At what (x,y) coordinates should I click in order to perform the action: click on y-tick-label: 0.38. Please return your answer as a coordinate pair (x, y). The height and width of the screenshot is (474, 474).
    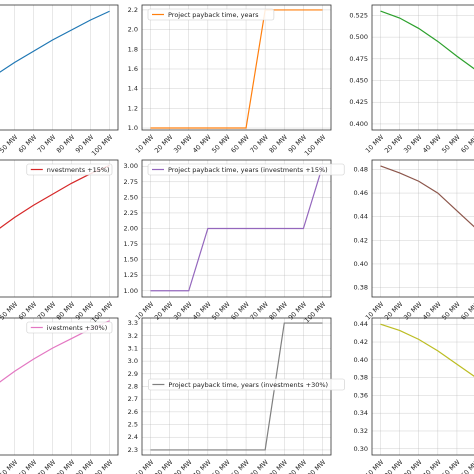
    Looking at the image, I should click on (361, 288).